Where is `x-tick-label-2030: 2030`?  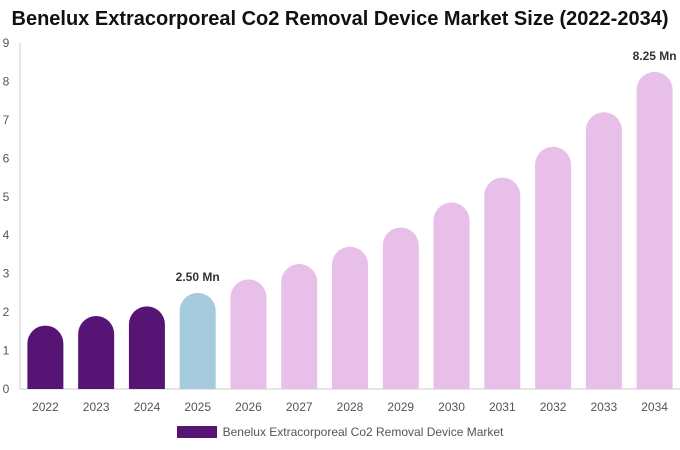 x-tick-label-2030: 2030 is located at coordinates (451, 407).